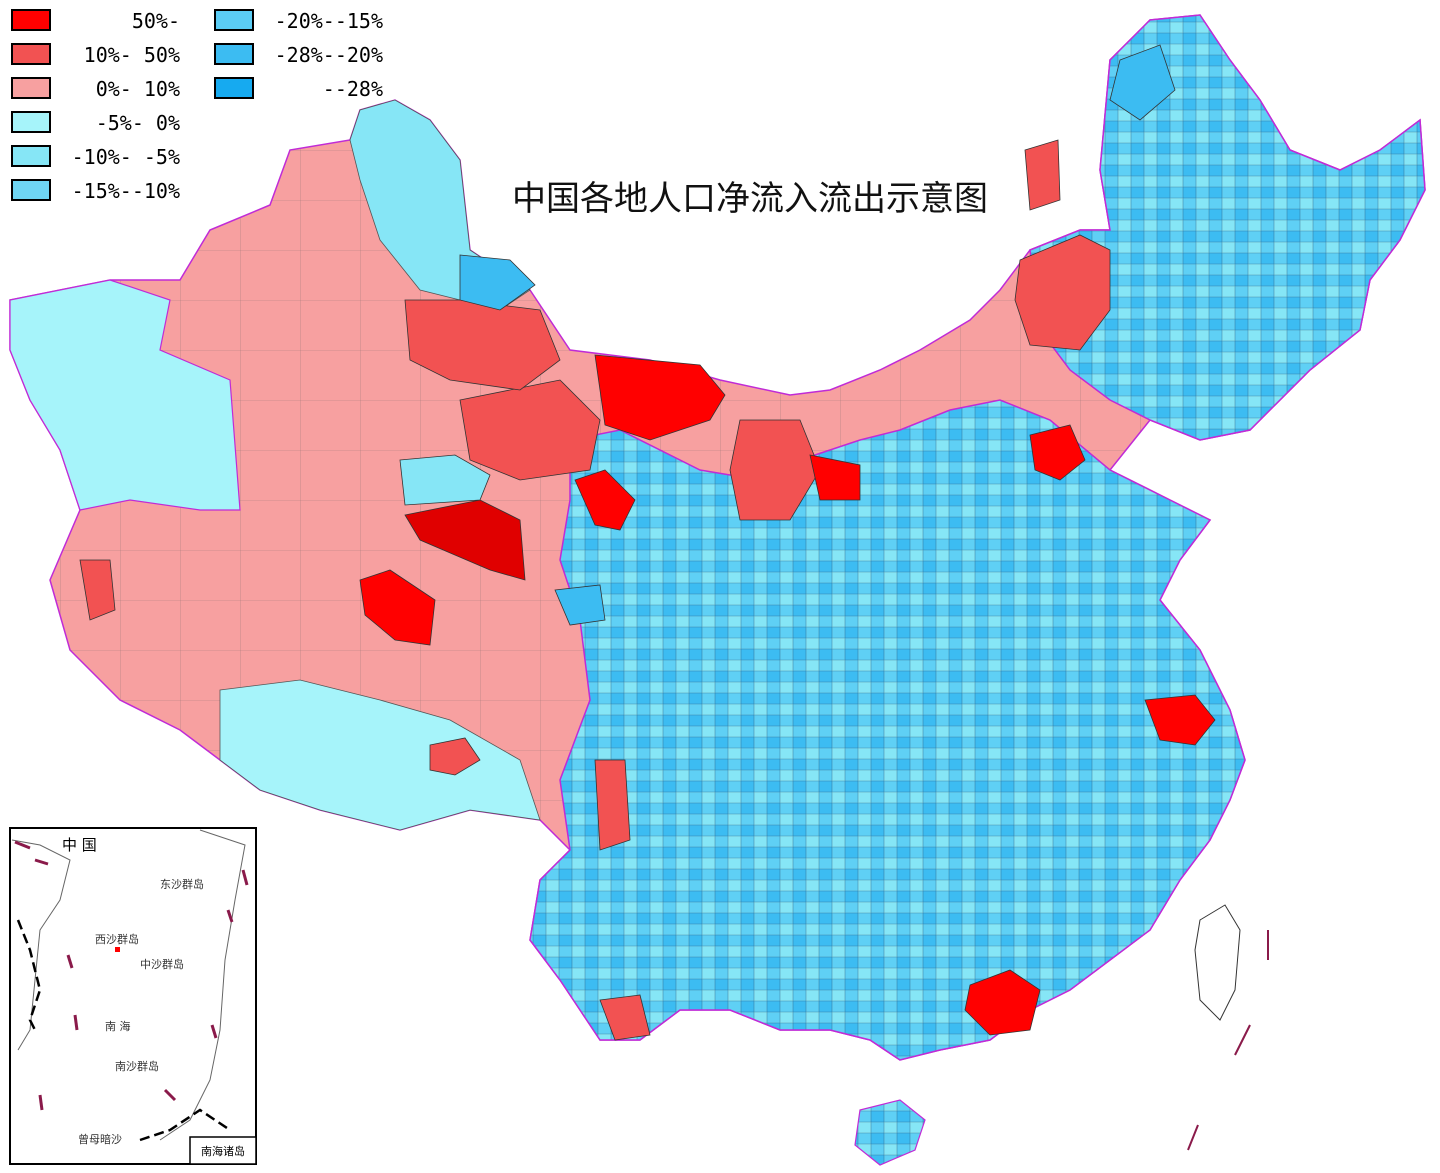 The height and width of the screenshot is (1173, 1440). What do you see at coordinates (132, 55) in the screenshot?
I see `legend-label: 10%- 50%` at bounding box center [132, 55].